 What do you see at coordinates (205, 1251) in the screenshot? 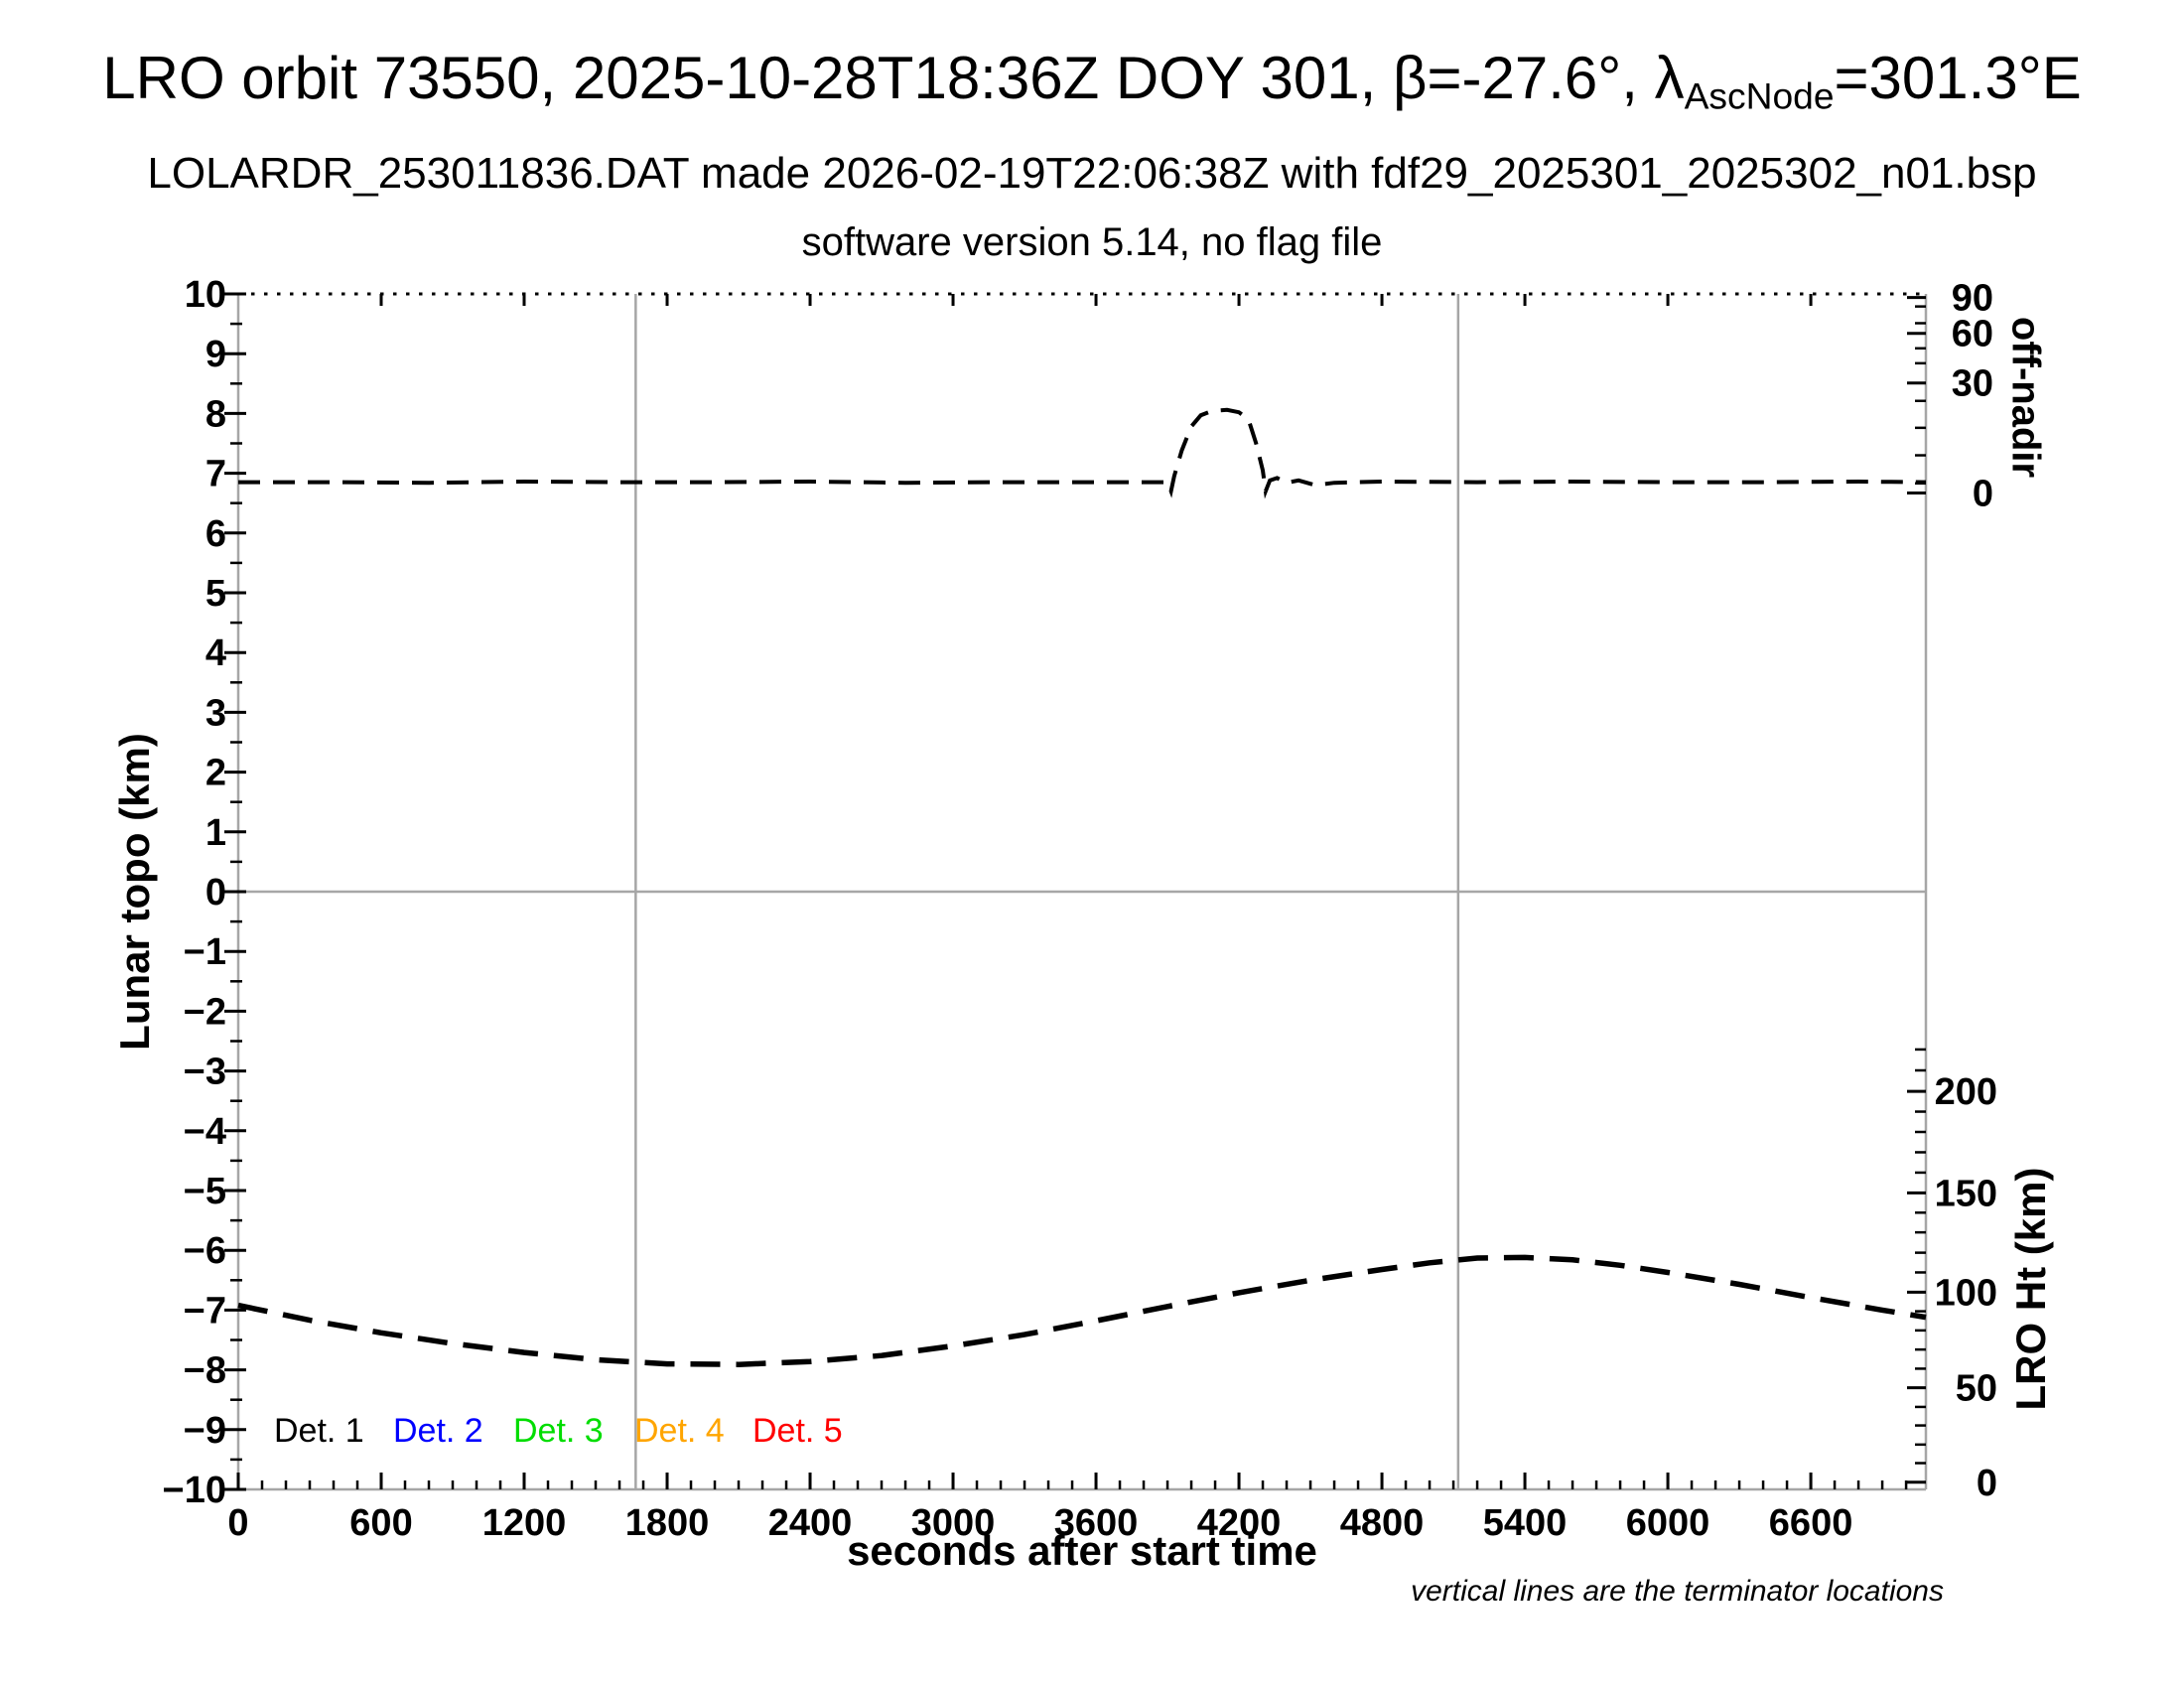
I see `y-tick-label: −6` at bounding box center [205, 1251].